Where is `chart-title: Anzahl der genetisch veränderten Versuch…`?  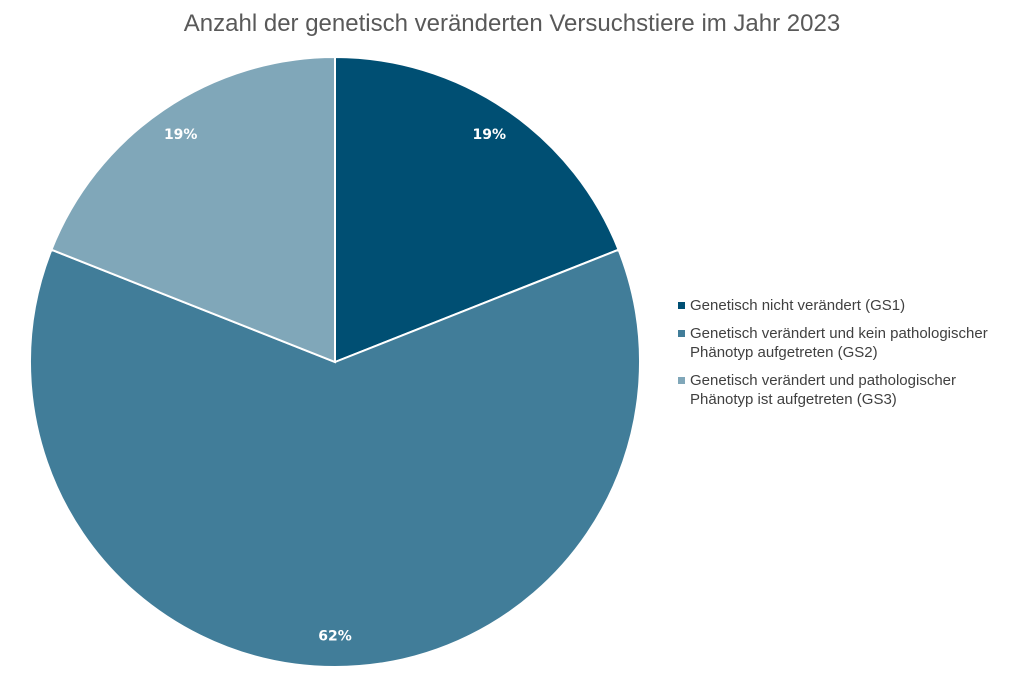 chart-title: Anzahl der genetisch veränderten Versuch… is located at coordinates (512, 23).